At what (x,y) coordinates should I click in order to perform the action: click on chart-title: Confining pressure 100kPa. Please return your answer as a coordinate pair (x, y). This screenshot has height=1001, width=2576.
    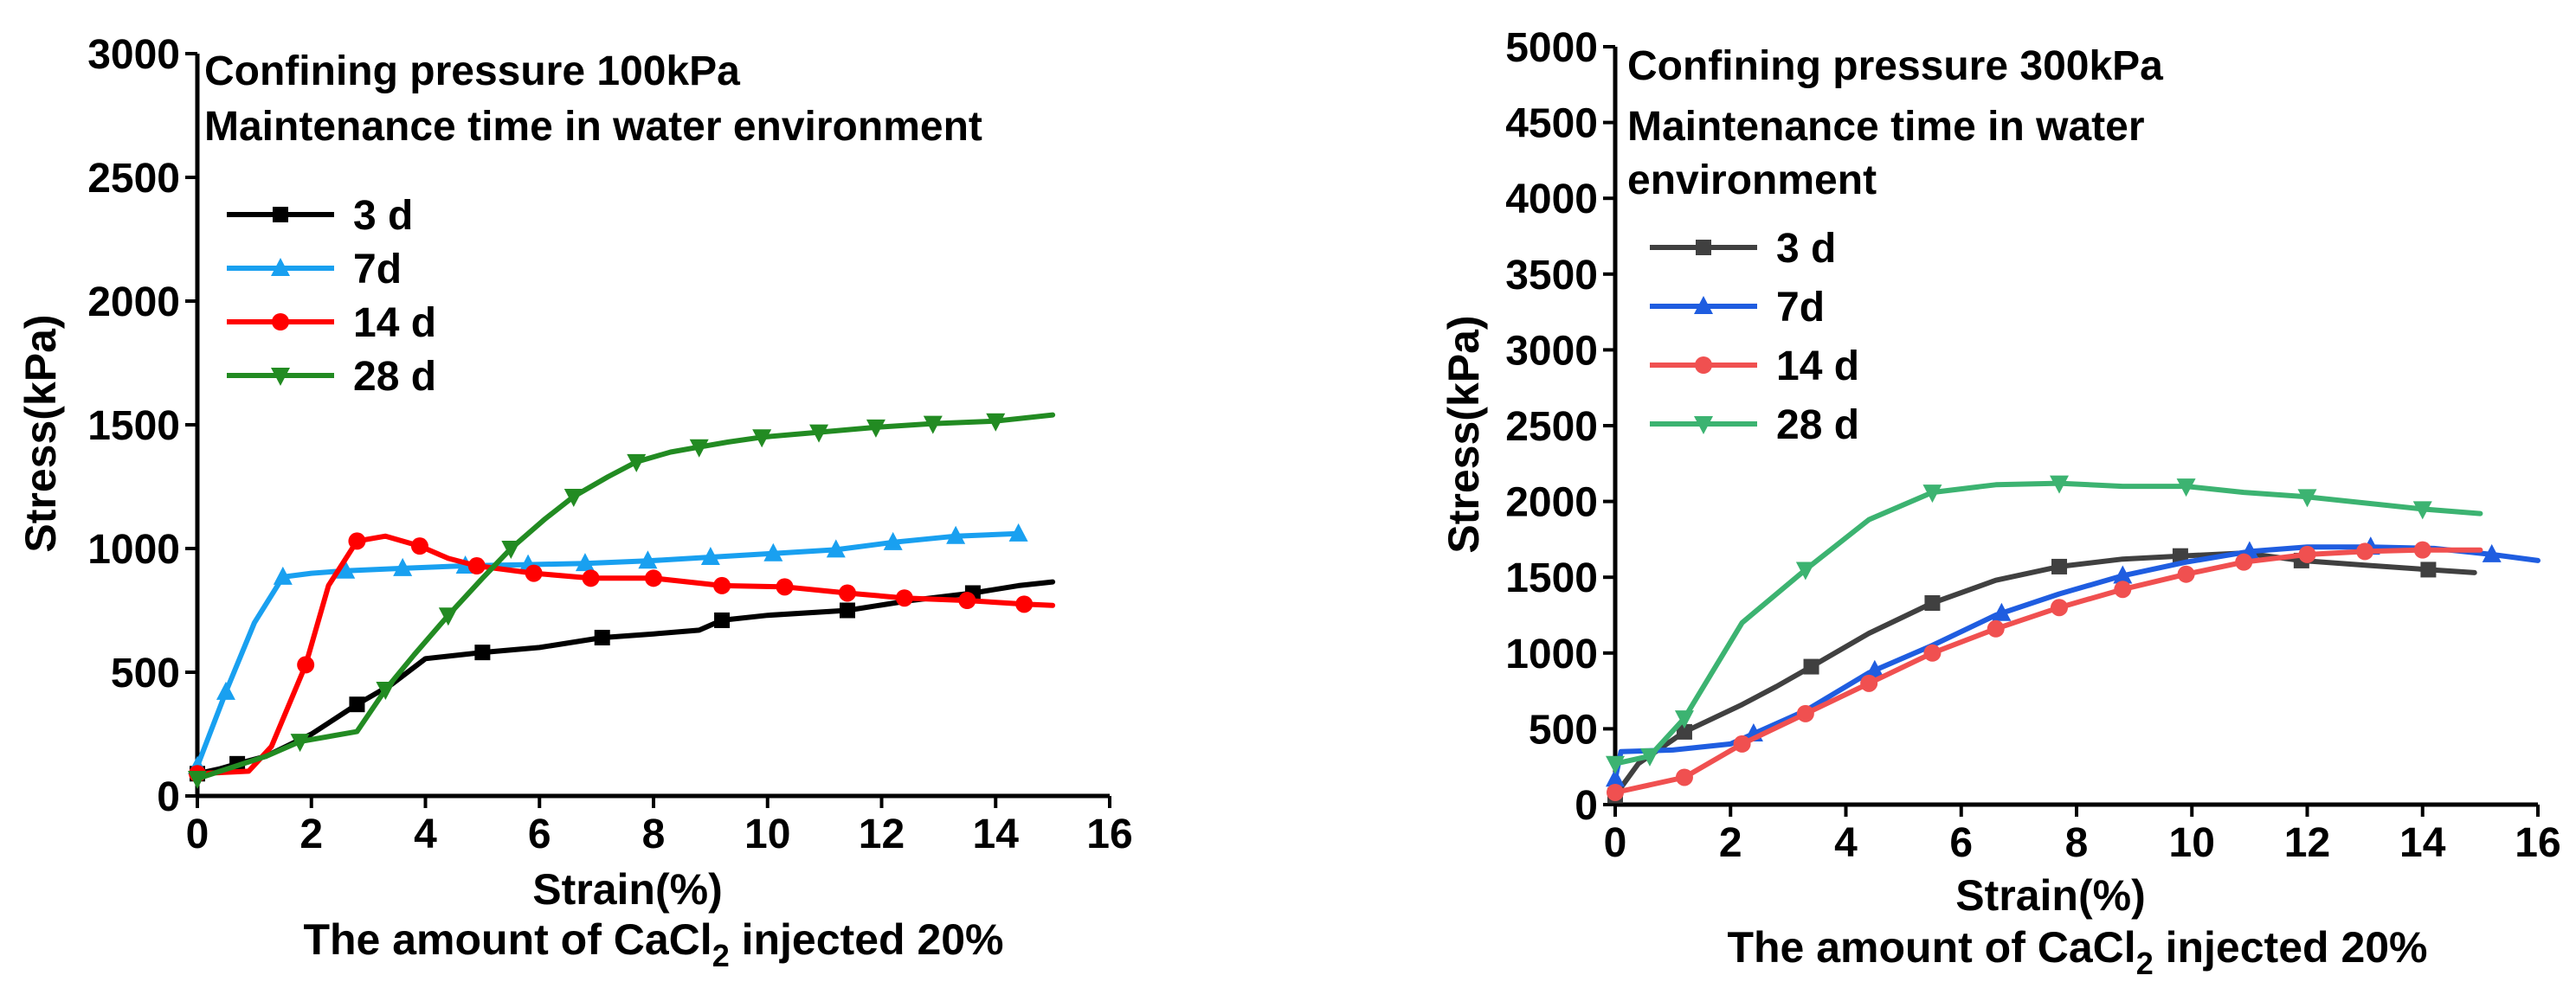
    Looking at the image, I should click on (472, 71).